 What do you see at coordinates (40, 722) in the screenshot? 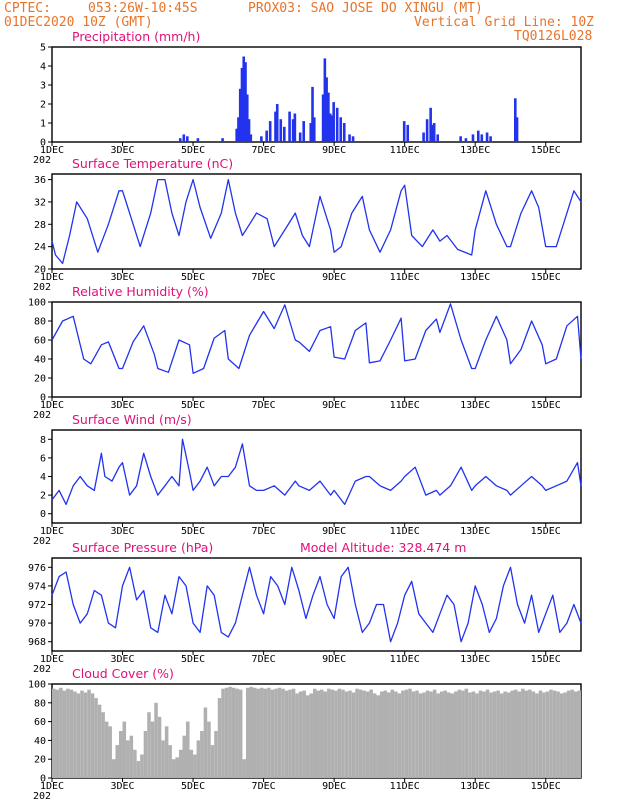
I see `y-tick-label: 60` at bounding box center [40, 722].